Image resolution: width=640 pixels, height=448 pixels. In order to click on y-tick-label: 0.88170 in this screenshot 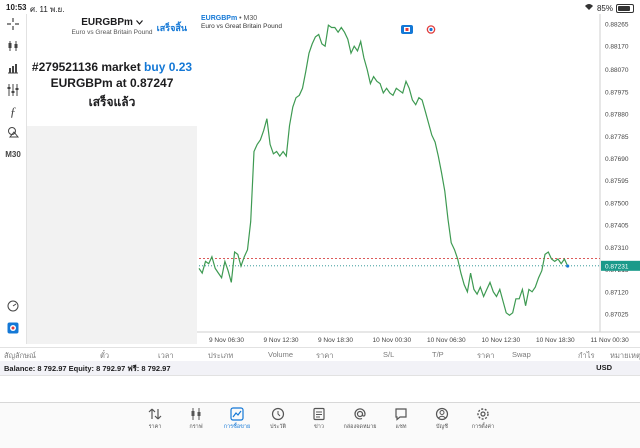, I will do `click(617, 47)`.